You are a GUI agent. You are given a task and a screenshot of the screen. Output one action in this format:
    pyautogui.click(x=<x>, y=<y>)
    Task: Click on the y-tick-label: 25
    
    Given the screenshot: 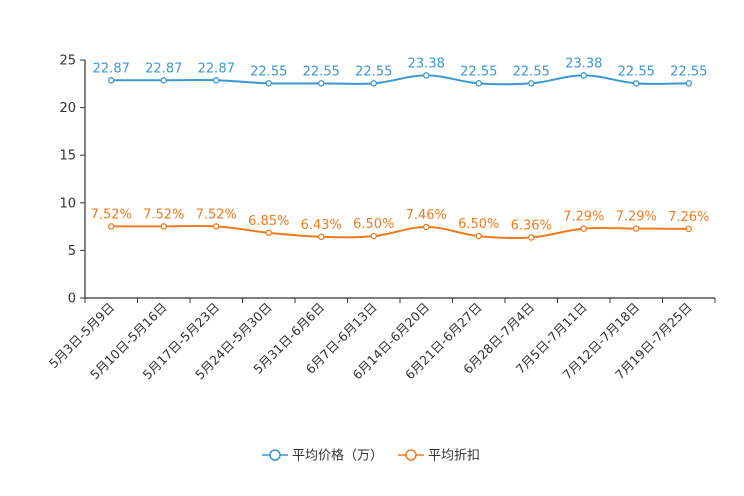 What is the action you would take?
    pyautogui.click(x=67, y=61)
    